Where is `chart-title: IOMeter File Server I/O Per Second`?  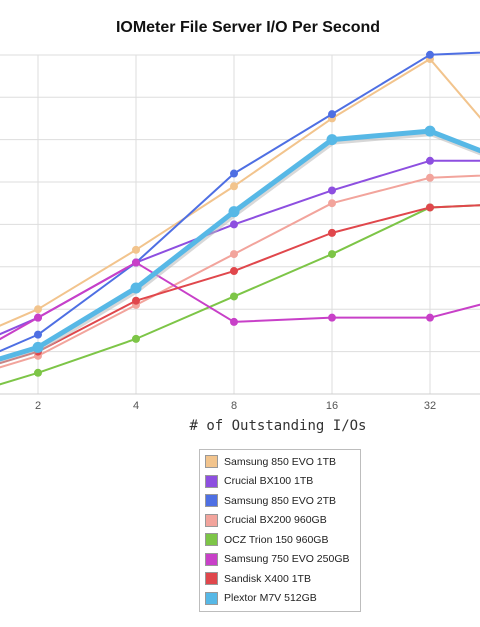
chart-title: IOMeter File Server I/O Per Second is located at coordinates (248, 27).